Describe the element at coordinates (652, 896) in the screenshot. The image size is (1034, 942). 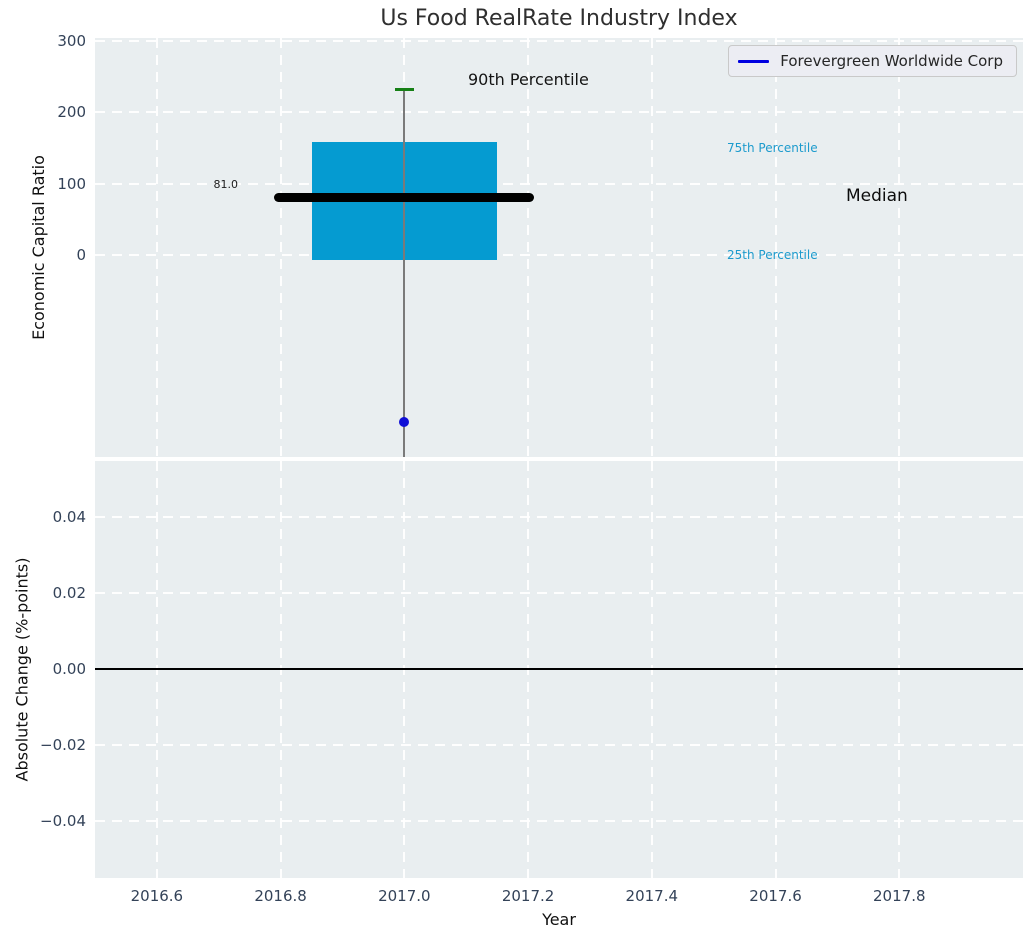
I see `x-tick-label: 2017.4` at that location.